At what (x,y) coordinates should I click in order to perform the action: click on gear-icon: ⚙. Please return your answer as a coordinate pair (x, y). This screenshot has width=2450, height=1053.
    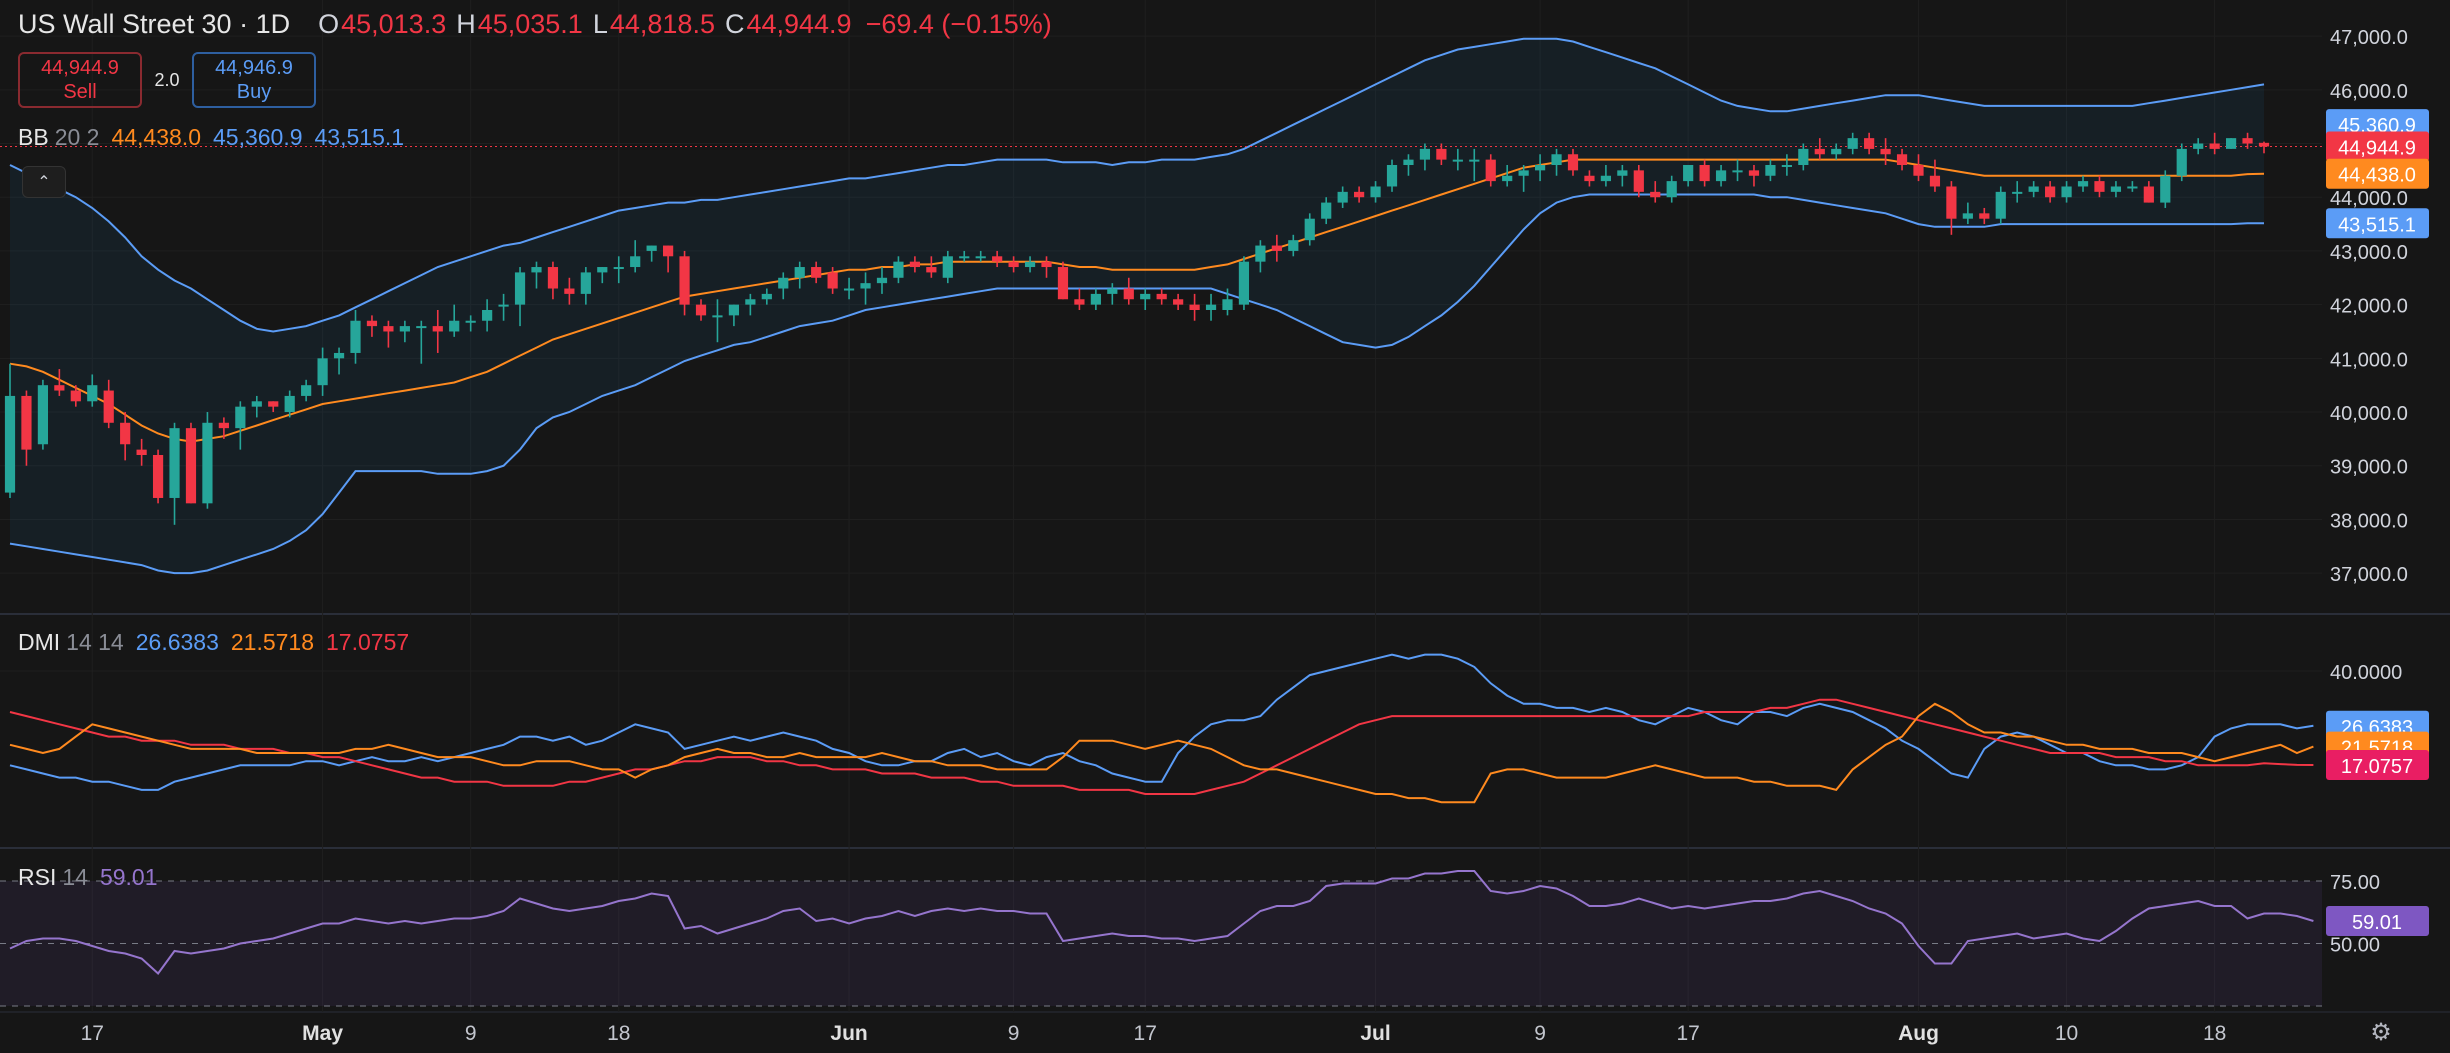
    Looking at the image, I should click on (2381, 1032).